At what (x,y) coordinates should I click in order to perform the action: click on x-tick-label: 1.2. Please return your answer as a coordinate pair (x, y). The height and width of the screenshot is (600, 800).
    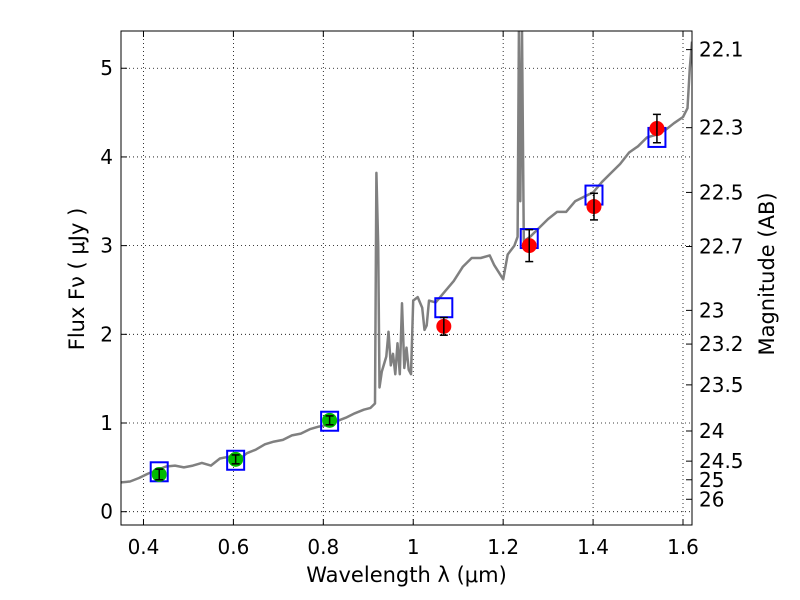
    Looking at the image, I should click on (503, 547).